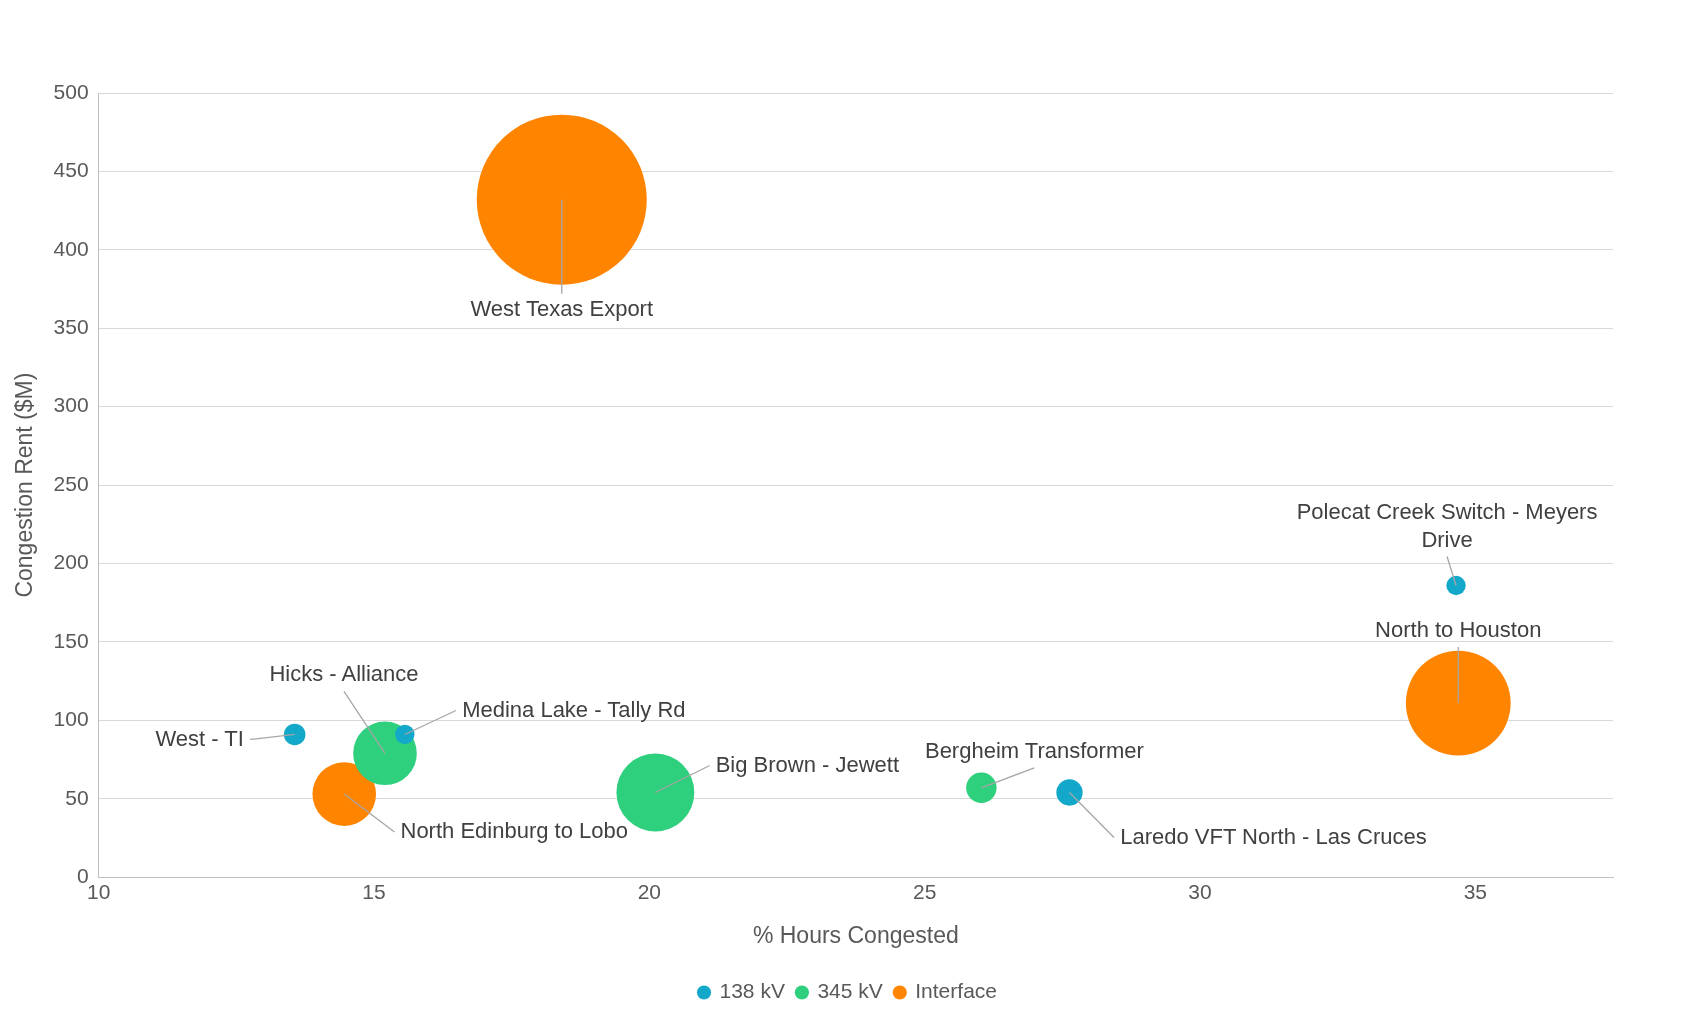  I want to click on annotation: Big Brown - Jewett, so click(807, 764).